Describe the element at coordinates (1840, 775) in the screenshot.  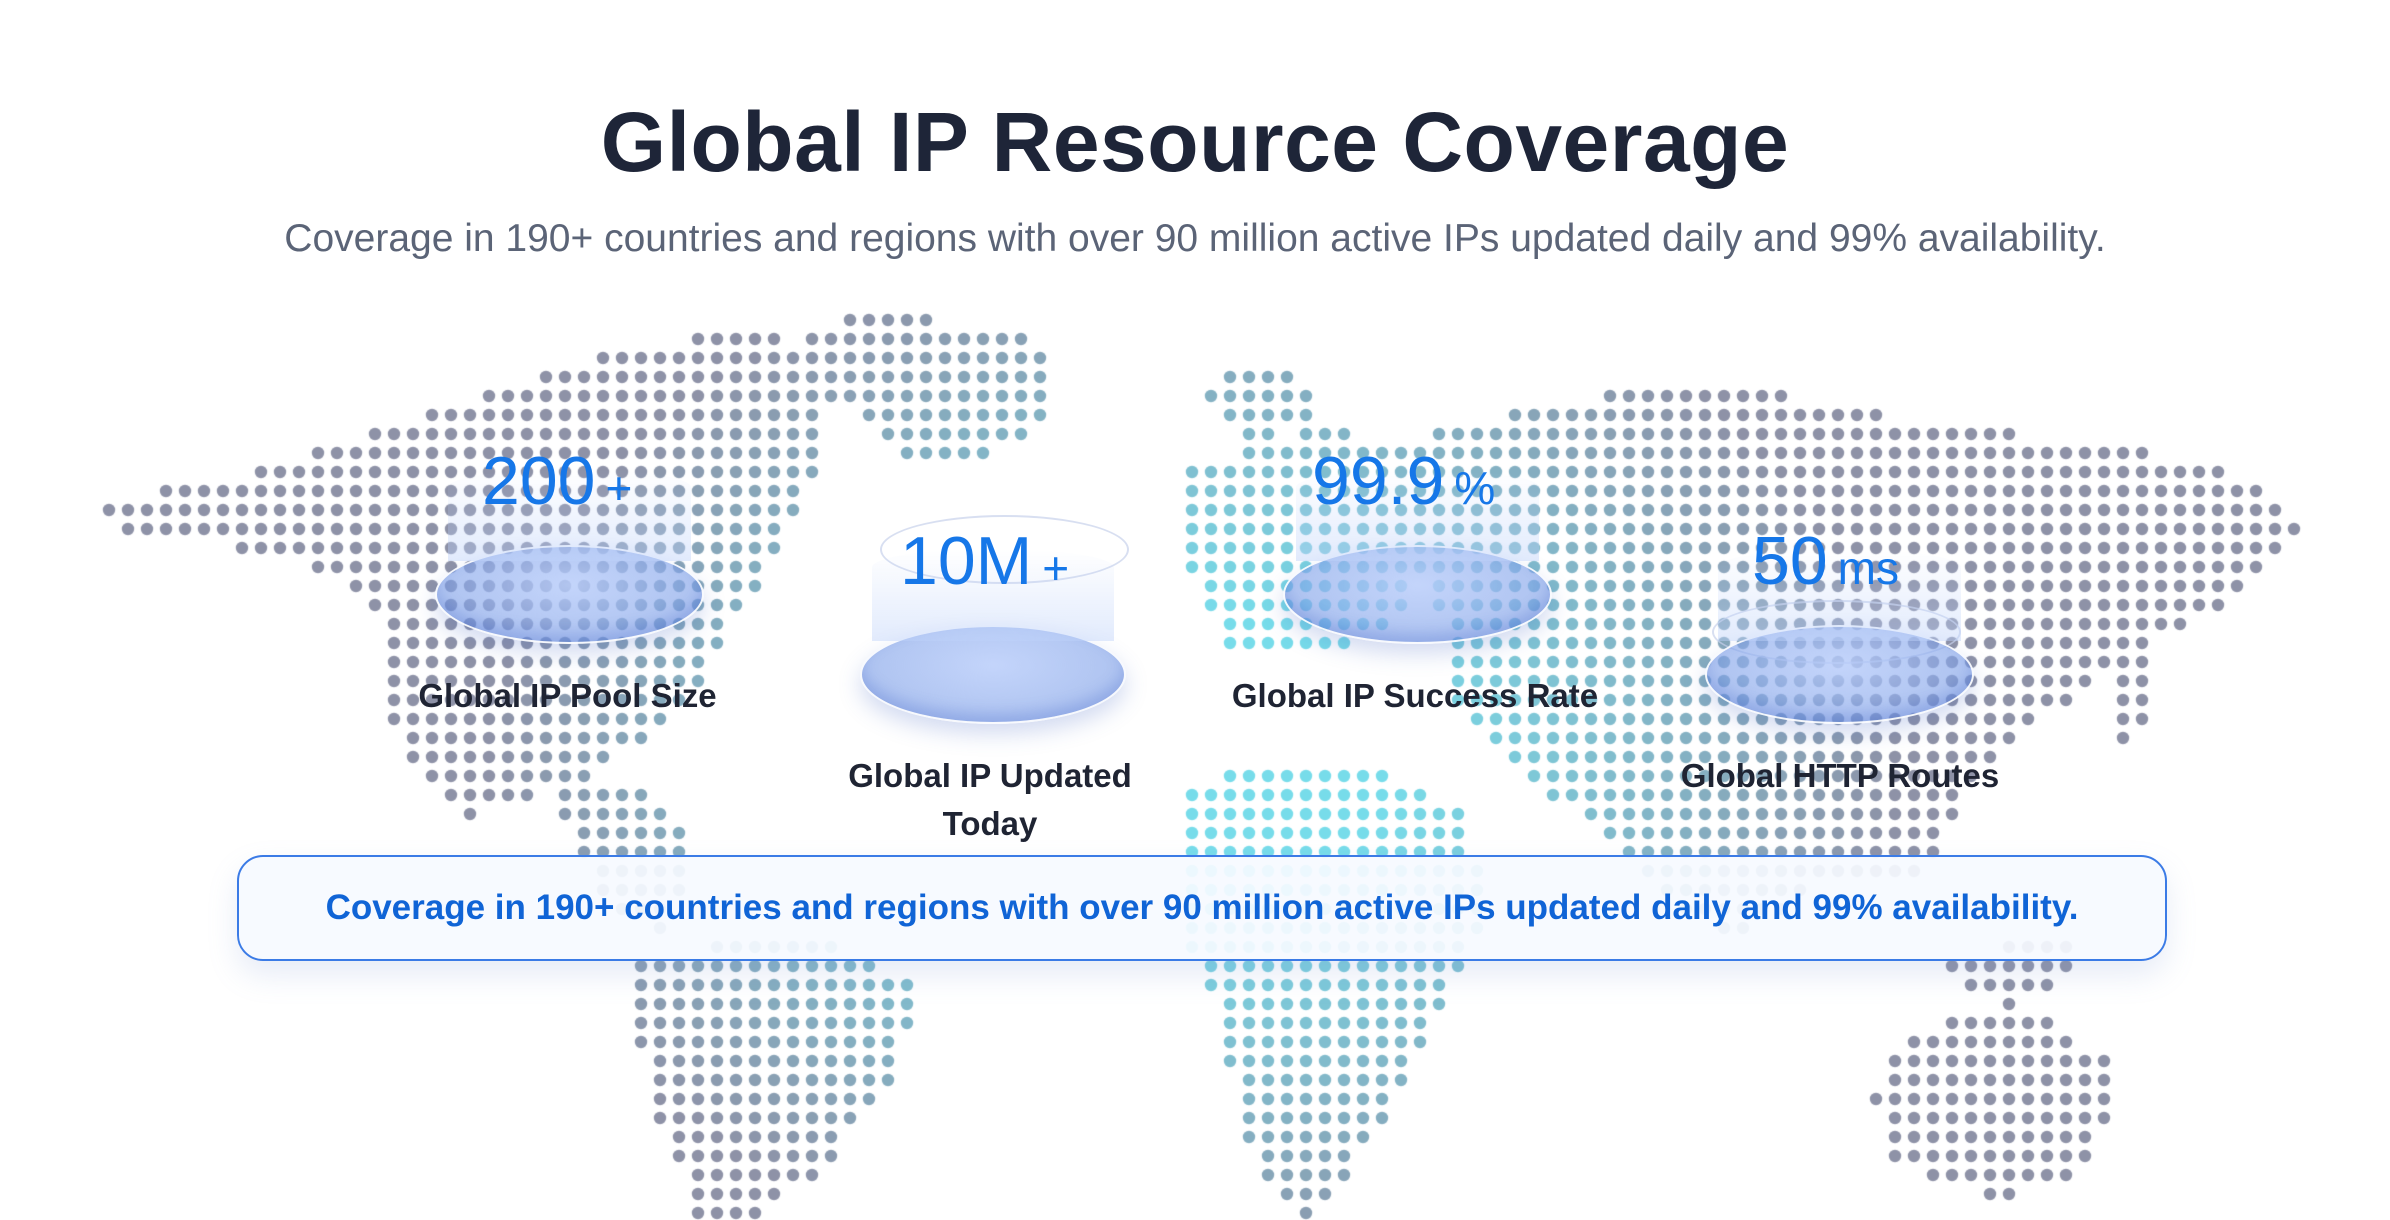
I see `stat-label: Global HTTP Routes` at that location.